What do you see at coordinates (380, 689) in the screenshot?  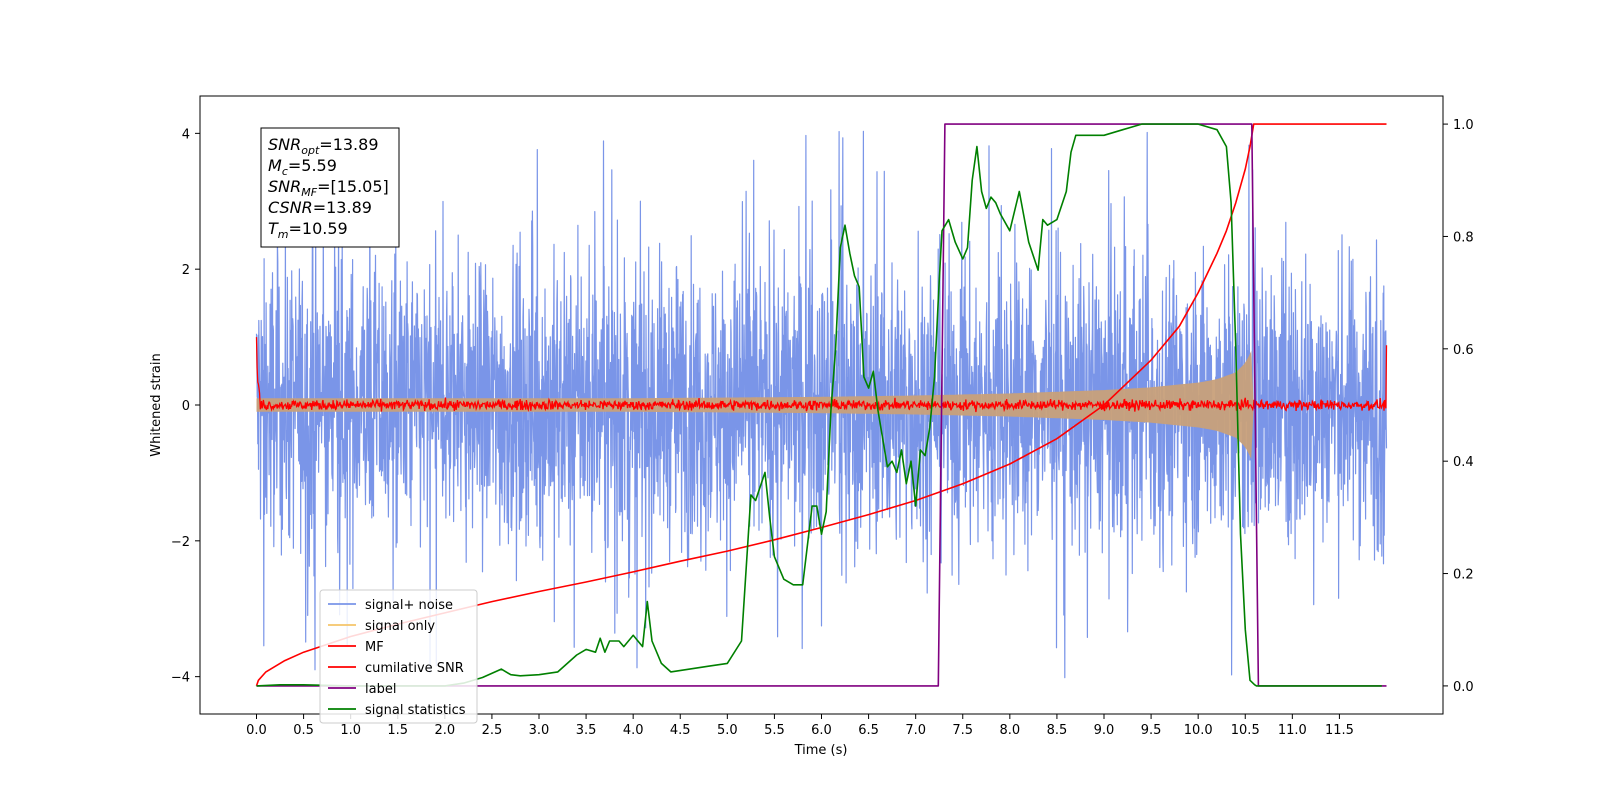 I see `legend-label: label` at bounding box center [380, 689].